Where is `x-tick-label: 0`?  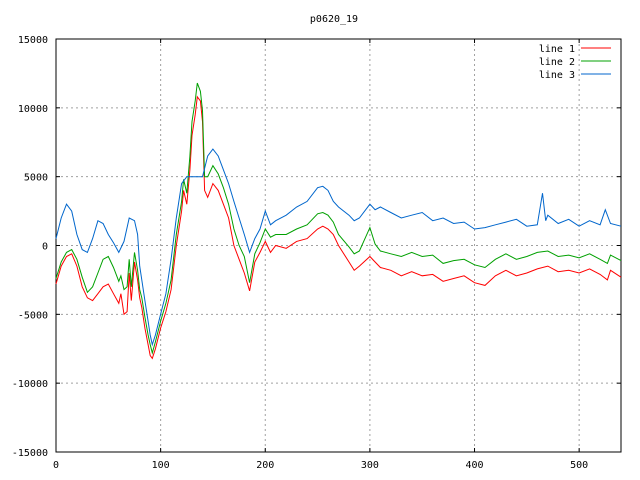
x-tick-label: 0 is located at coordinates (56, 465).